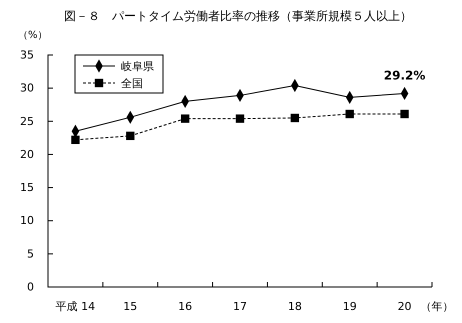  What do you see at coordinates (405, 75) in the screenshot?
I see `annotation: 29.2%` at bounding box center [405, 75].